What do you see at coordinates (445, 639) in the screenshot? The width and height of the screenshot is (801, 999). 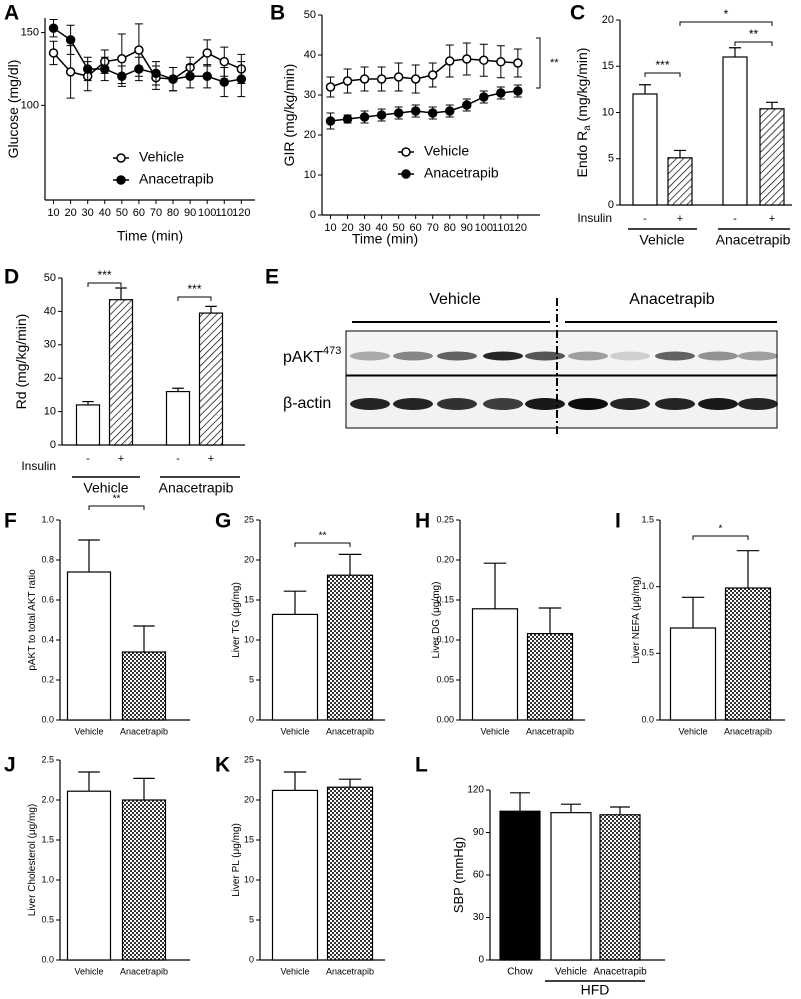 I see `y-tick-label: 0.10` at bounding box center [445, 639].